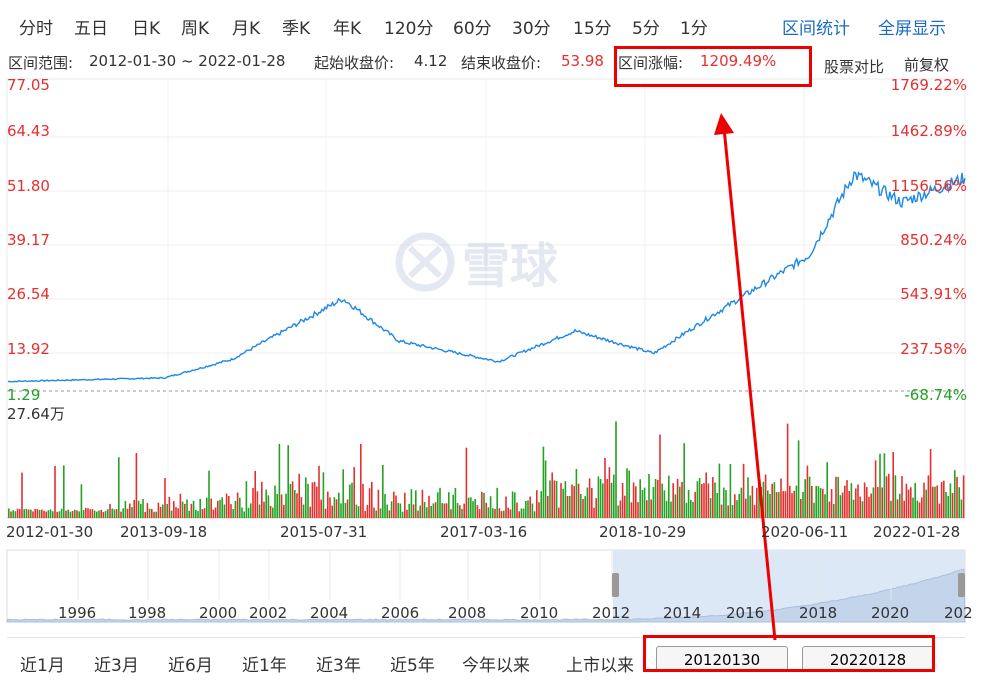 The image size is (983, 682). Describe the element at coordinates (912, 29) in the screenshot. I see `fullscreen-link: 全屏显示` at that location.